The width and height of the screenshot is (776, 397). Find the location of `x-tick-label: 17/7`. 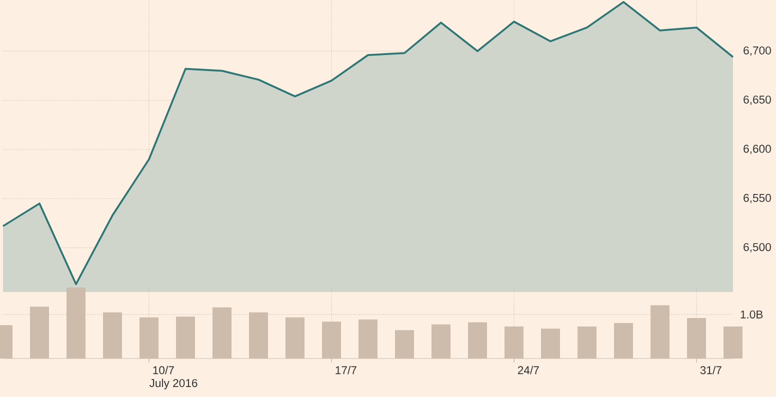

x-tick-label: 17/7 is located at coordinates (346, 370).